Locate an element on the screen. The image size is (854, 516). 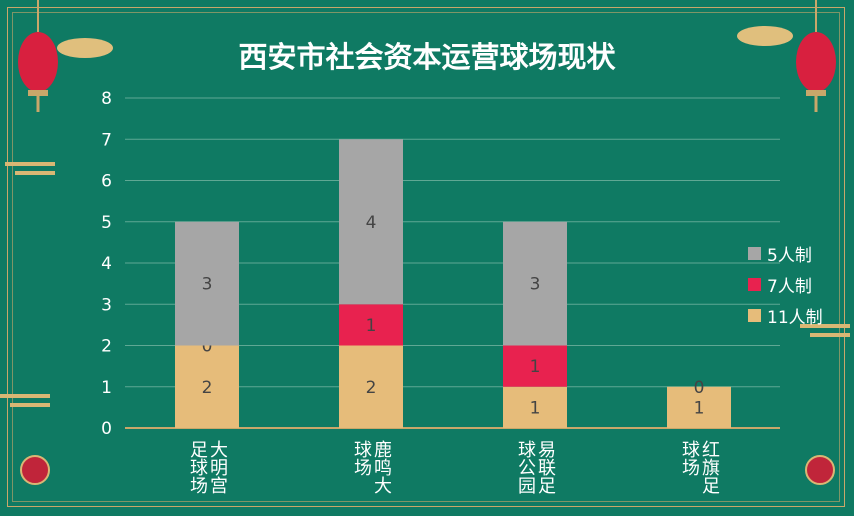
legend-item: 5人制 is located at coordinates (785, 253).